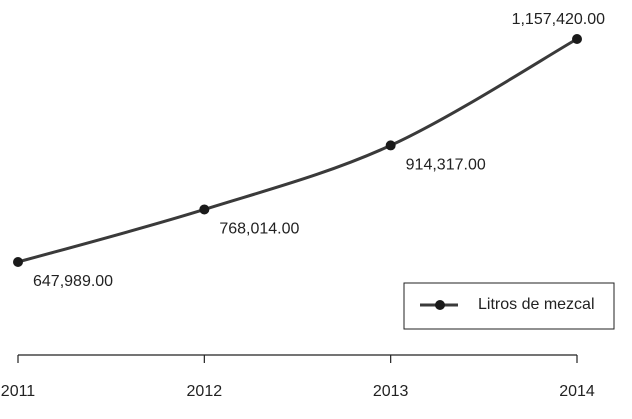 This screenshot has width=632, height=419. Describe the element at coordinates (440, 305) in the screenshot. I see `legend-marker` at that location.